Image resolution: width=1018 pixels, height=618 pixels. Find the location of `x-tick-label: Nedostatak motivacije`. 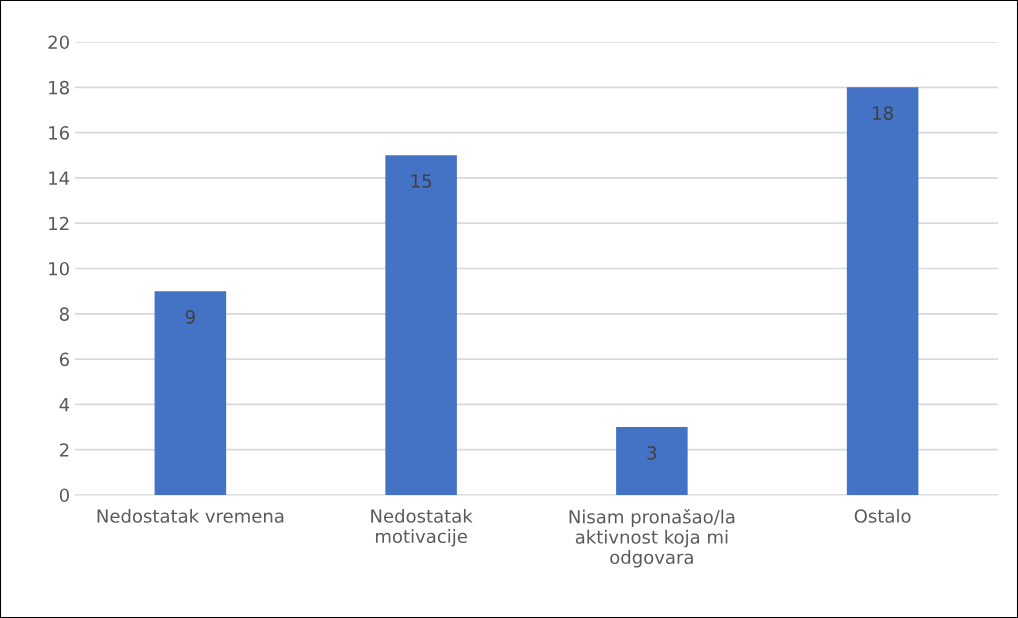

x-tick-label: Nedostatak motivacije is located at coordinates (422, 527).